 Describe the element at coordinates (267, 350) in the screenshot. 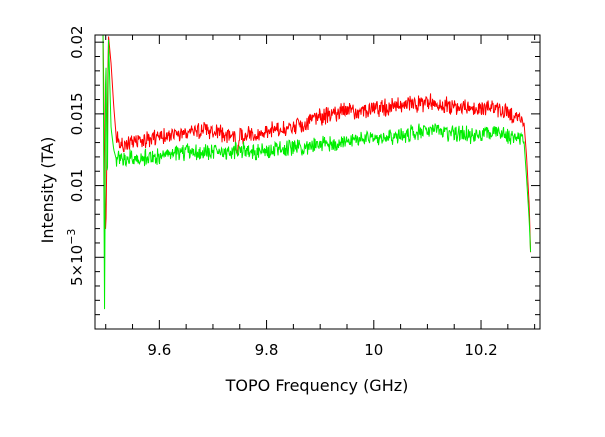

I see `x-tick-label: 9.8` at that location.